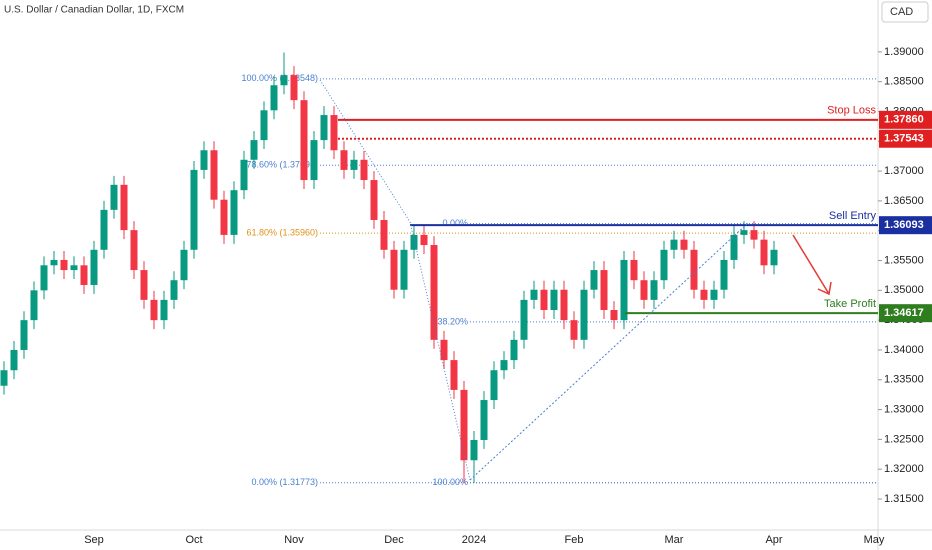 This screenshot has height=550, width=932. I want to click on trend-line, so click(609, 351).